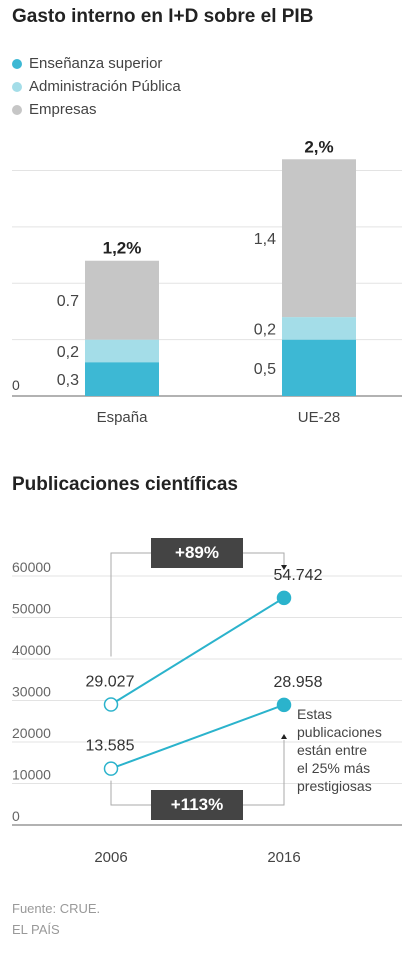 The image size is (414, 961). Describe the element at coordinates (319, 417) in the screenshot. I see `category-label: UE-28` at that location.